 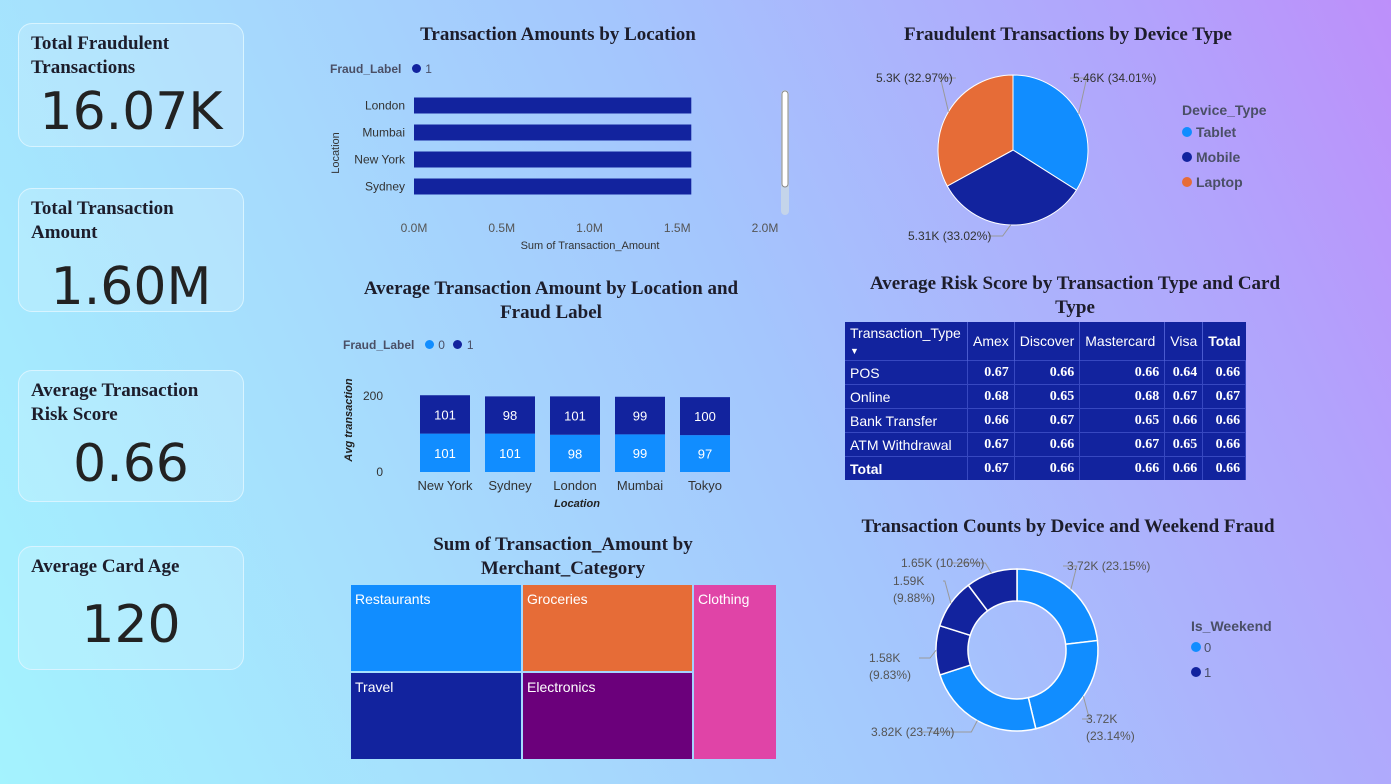 I want to click on treemap-tile-restaurants: Restaurants, so click(x=436, y=628).